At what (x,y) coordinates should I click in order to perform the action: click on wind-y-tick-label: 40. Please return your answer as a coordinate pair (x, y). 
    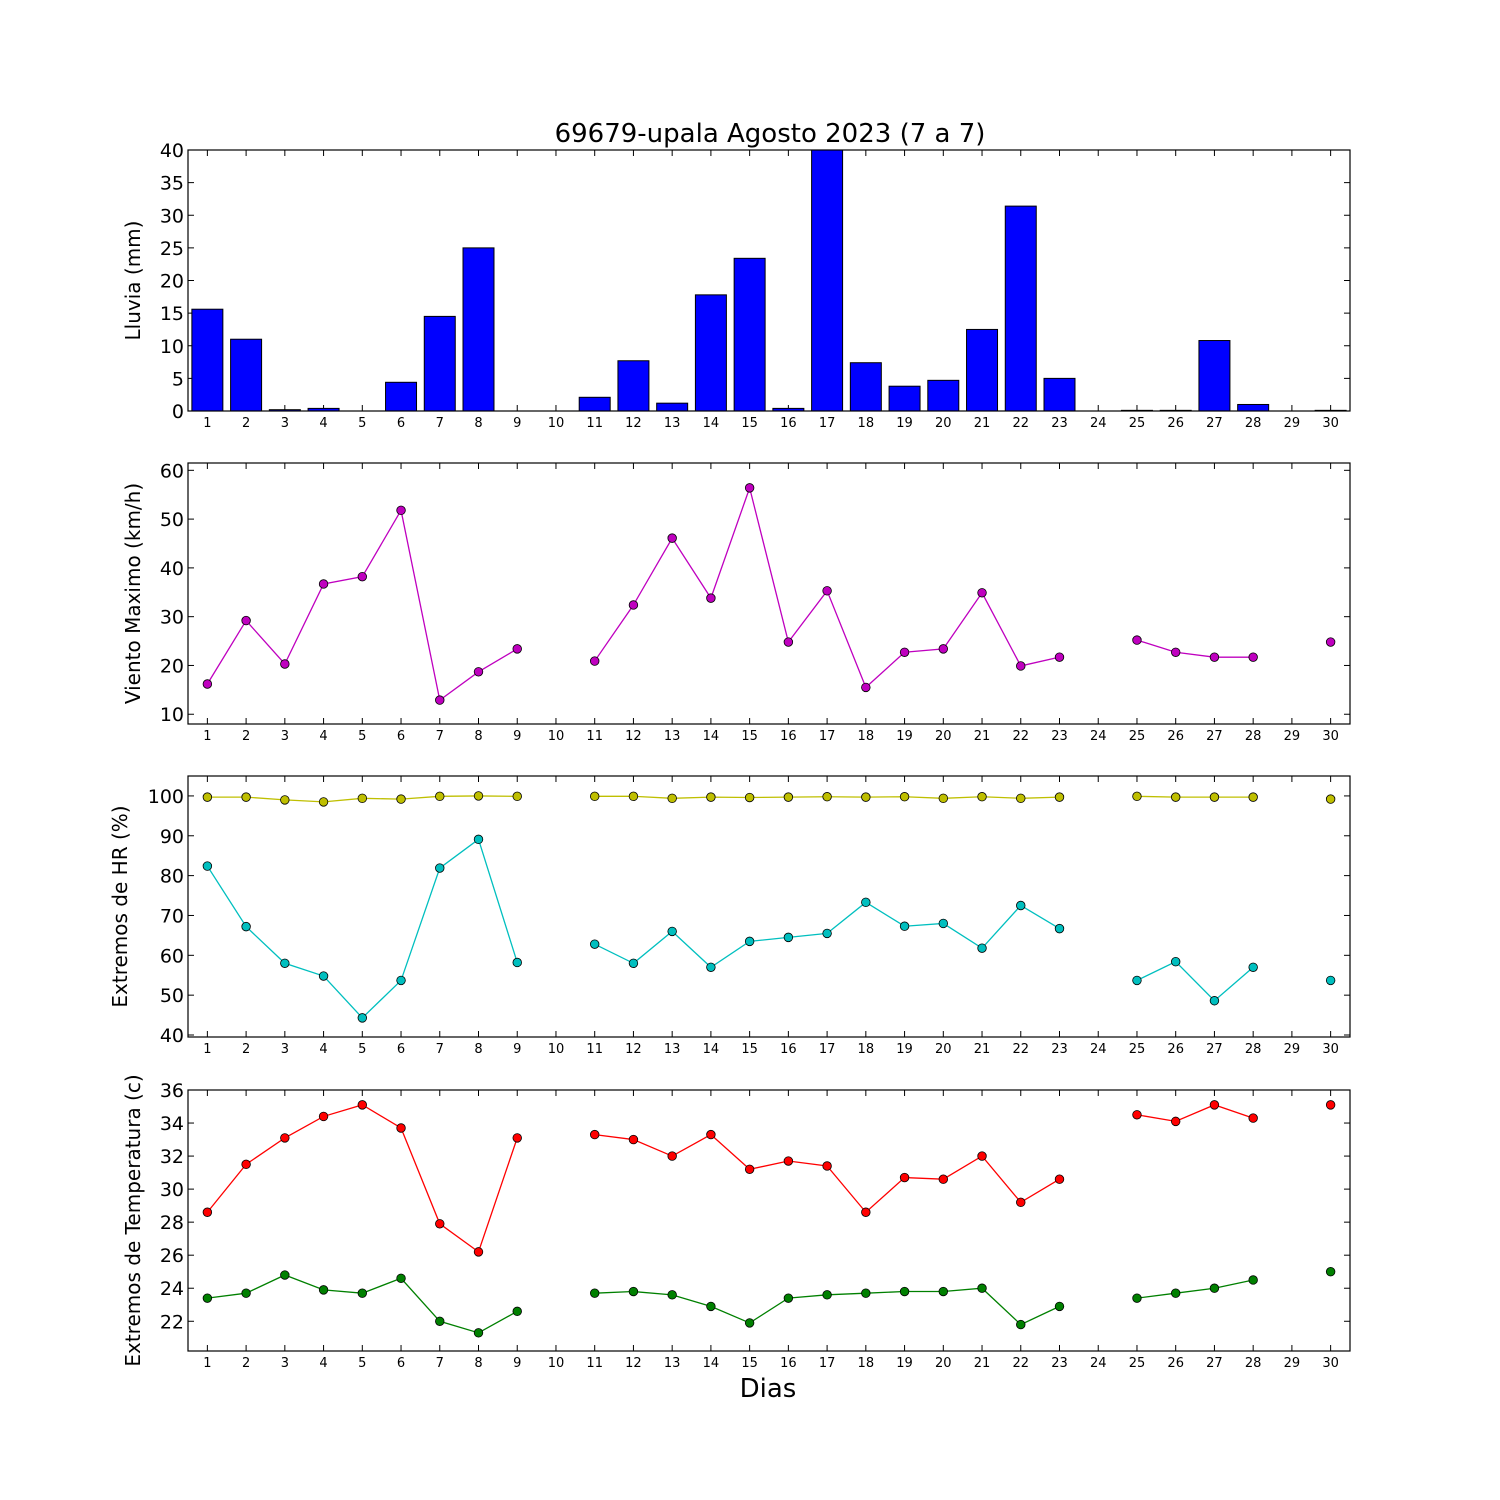
    Looking at the image, I should click on (172, 569).